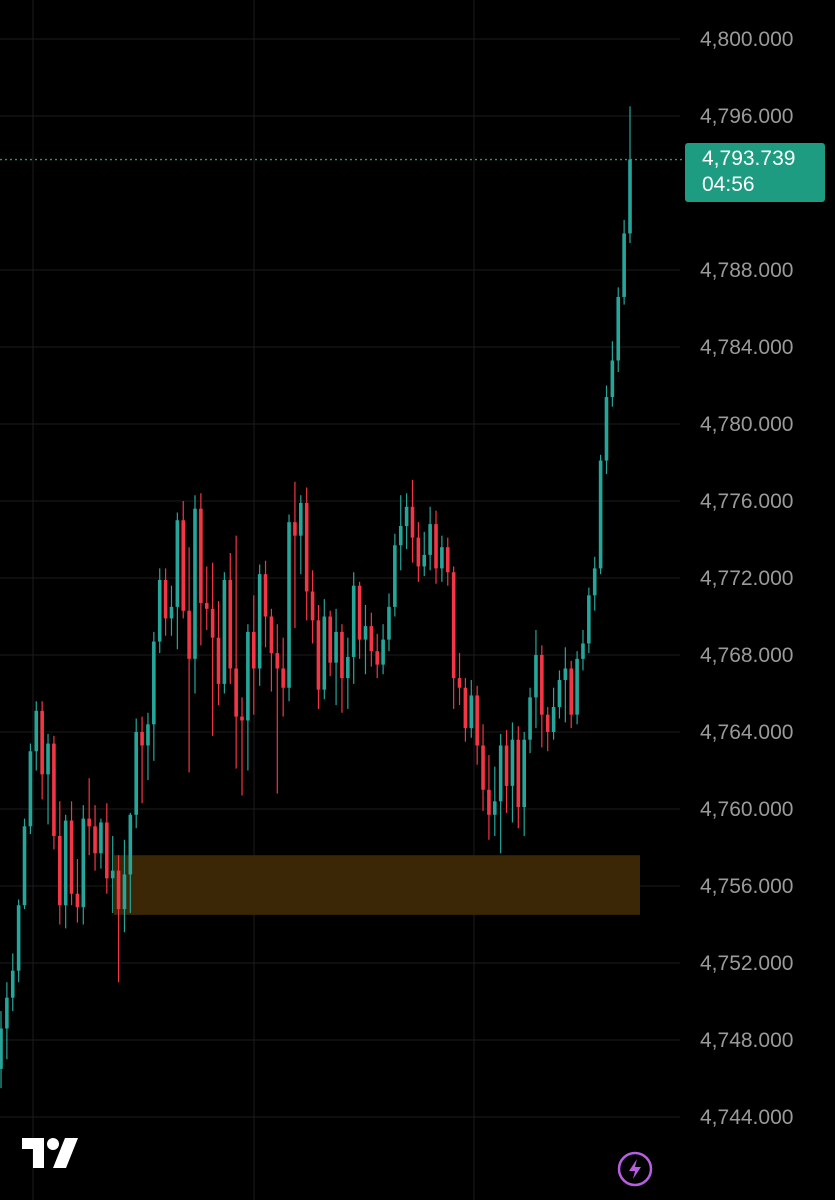  Describe the element at coordinates (50, 1153) in the screenshot. I see `tradingview-logo-icon` at that location.